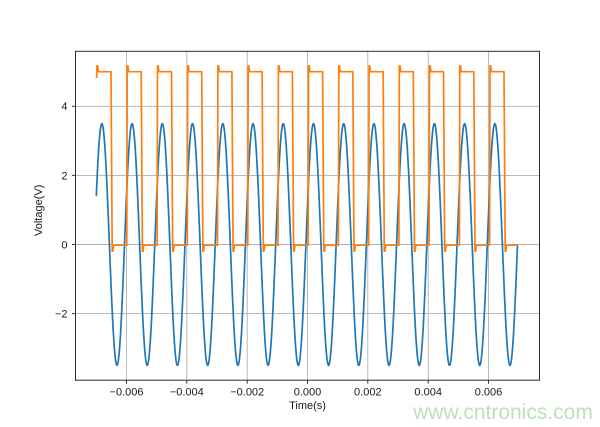  Describe the element at coordinates (61, 315) in the screenshot. I see `svg-text: −2` at that location.